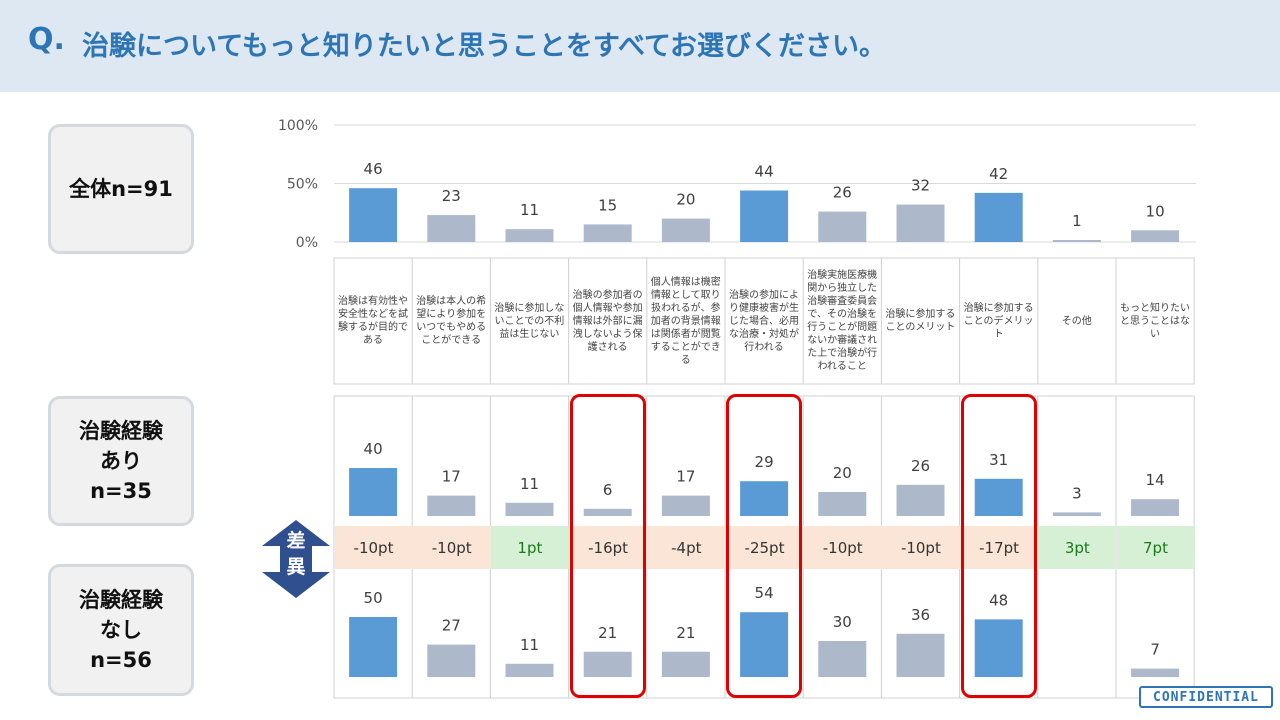 The width and height of the screenshot is (1280, 720). Describe the element at coordinates (298, 126) in the screenshot. I see `y-tick-label: 100%` at that location.